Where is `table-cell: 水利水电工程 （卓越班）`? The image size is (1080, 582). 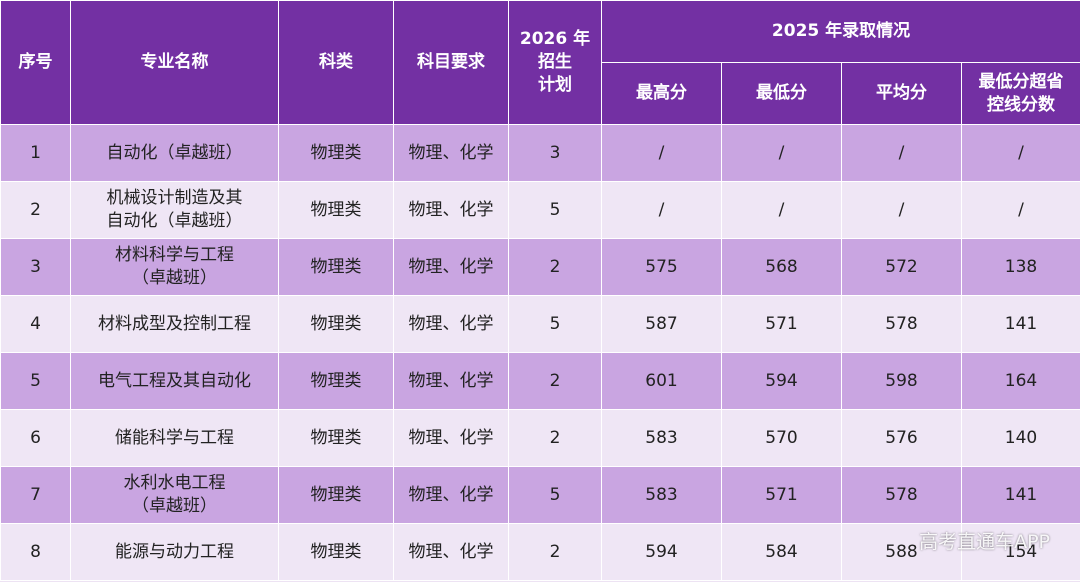
table-cell: 水利水电工程 （卓越班） is located at coordinates (174, 495).